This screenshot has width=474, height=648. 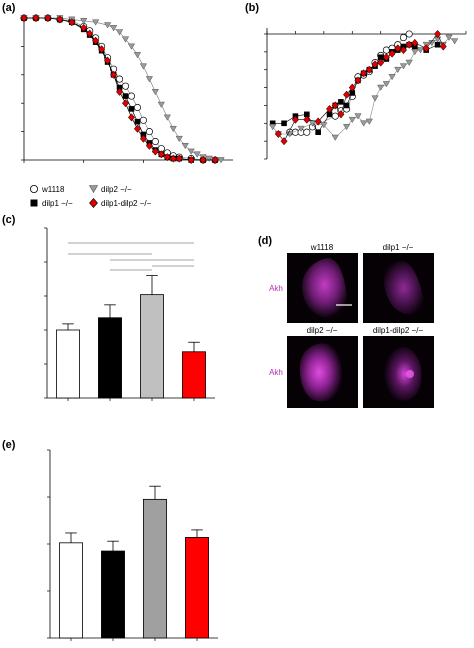 What do you see at coordinates (398, 330) in the screenshot?
I see `image-label-dilp1-dilp2: dilp1-dilp2 −/−` at bounding box center [398, 330].